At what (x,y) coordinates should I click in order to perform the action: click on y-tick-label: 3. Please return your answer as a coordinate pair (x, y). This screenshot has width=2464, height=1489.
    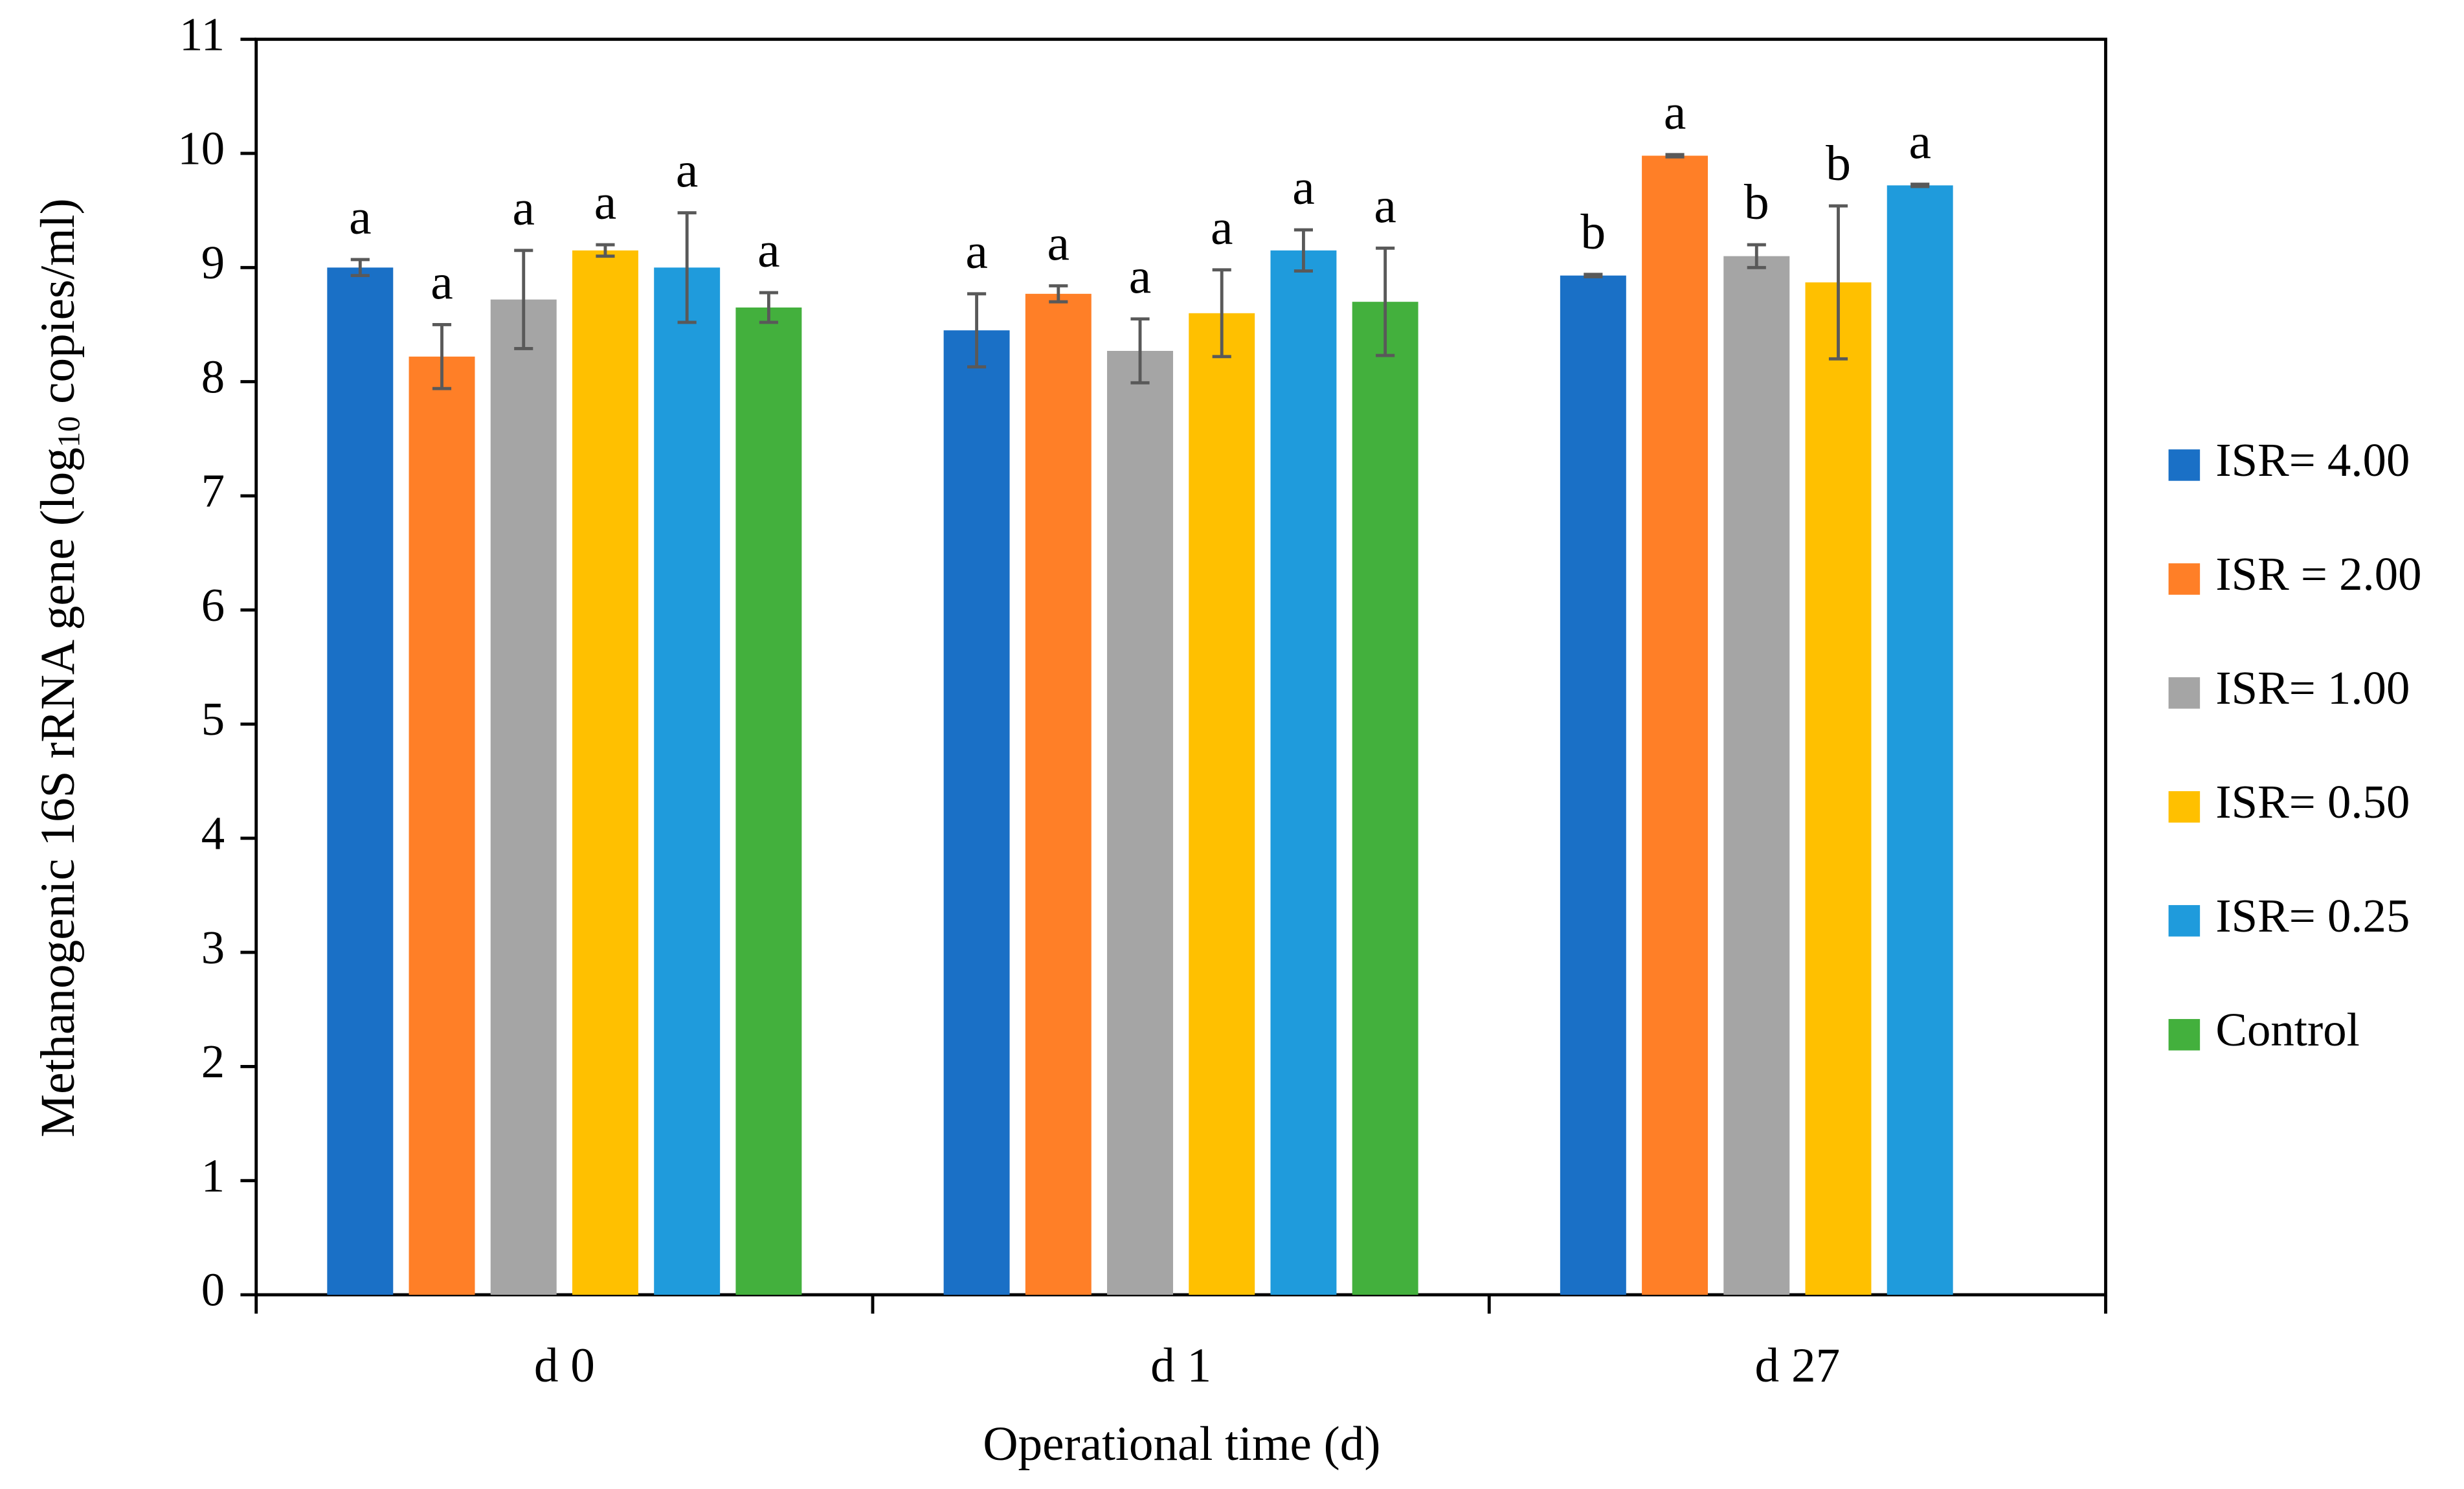
    Looking at the image, I should click on (213, 947).